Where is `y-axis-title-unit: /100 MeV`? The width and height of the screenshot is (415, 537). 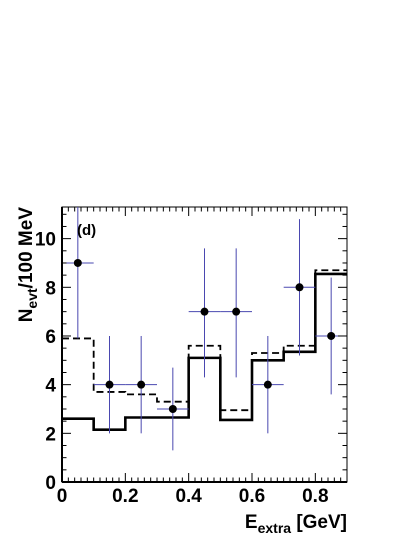
y-axis-title-unit: /100 MeV is located at coordinates (26, 248).